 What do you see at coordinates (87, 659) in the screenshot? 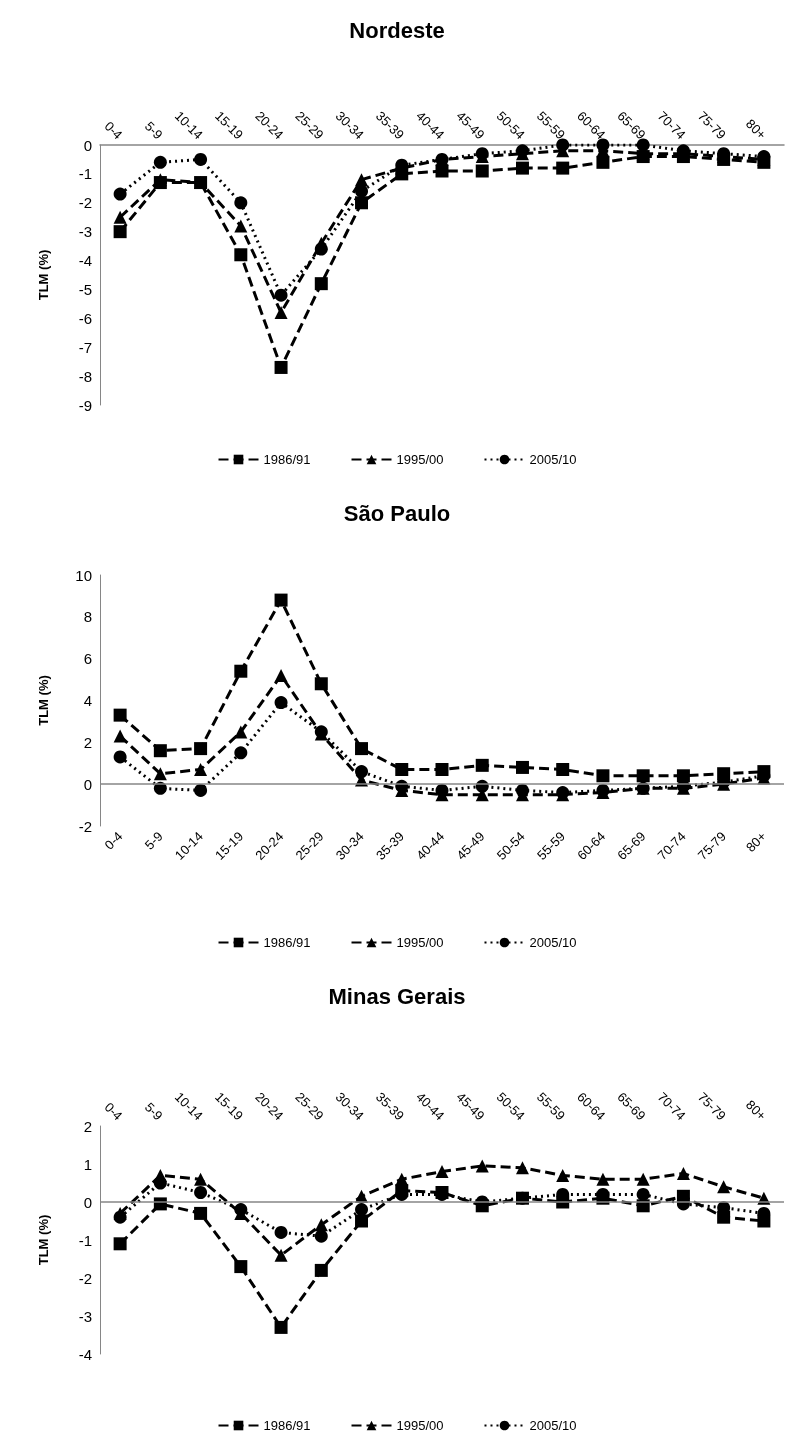
I see `y-tick-label: 6` at bounding box center [87, 659].